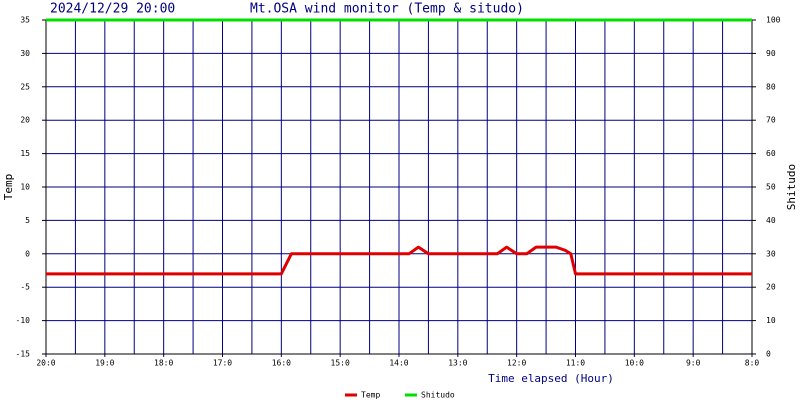  Describe the element at coordinates (27, 253) in the screenshot. I see `y-tick-label: 0` at that location.